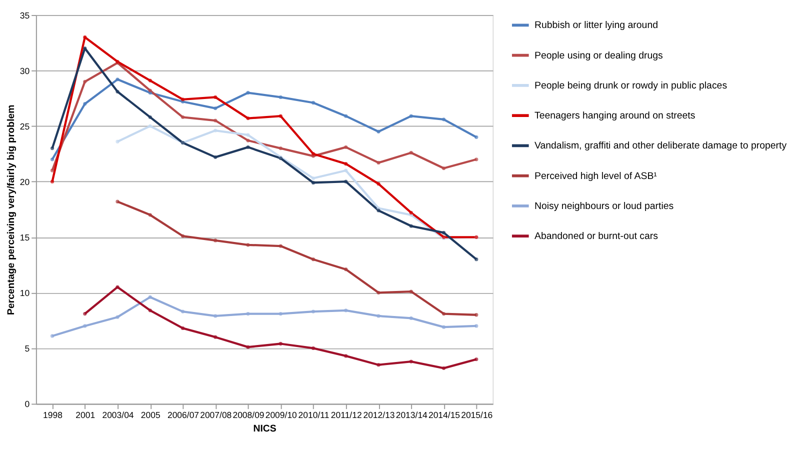 This screenshot has width=792, height=450. Describe the element at coordinates (12, 210) in the screenshot. I see `y-axis-title: Percentage perceiving very/fairly big problem` at that location.